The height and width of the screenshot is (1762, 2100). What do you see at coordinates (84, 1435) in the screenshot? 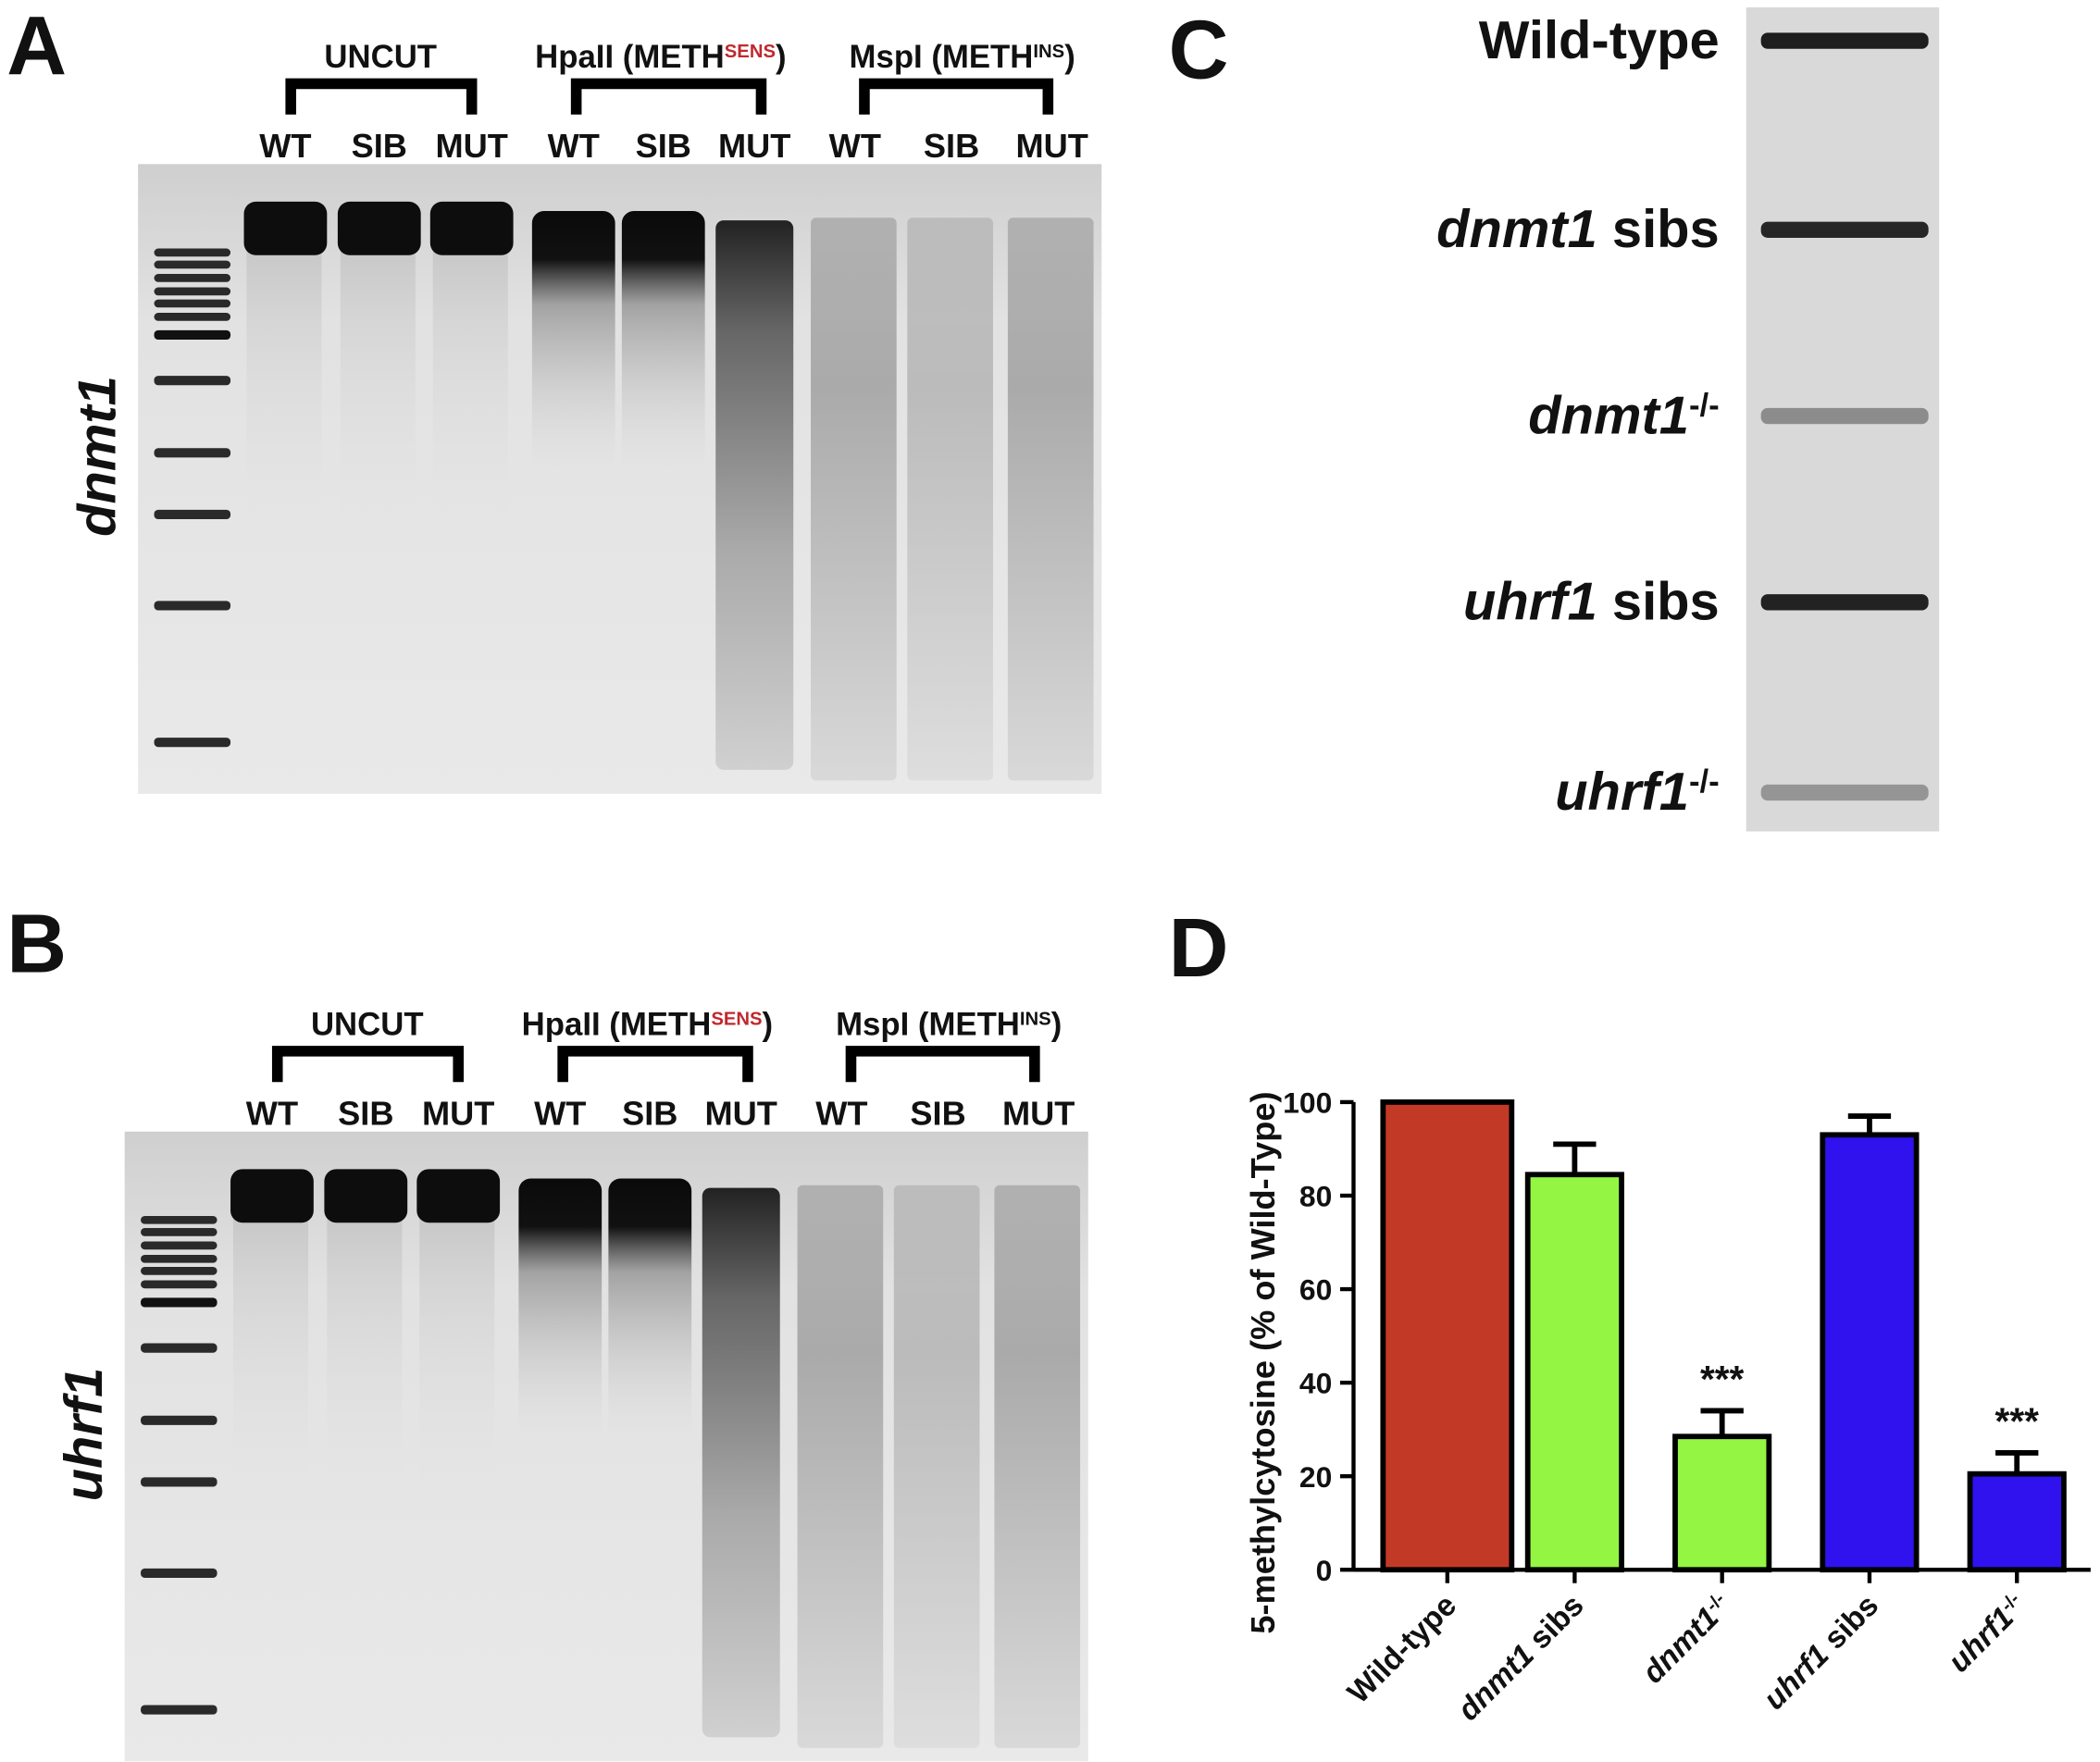
I see `gene-label: uhrf1` at bounding box center [84, 1435].